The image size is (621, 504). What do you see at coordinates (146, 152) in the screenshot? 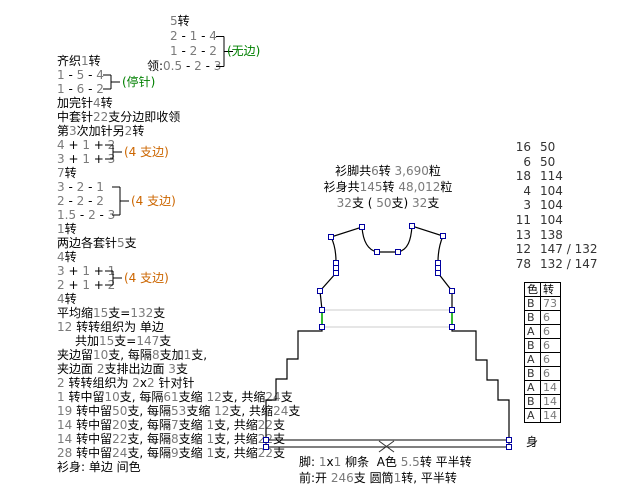
I see `edge4-annotation-a: (4 支边)` at bounding box center [146, 152].